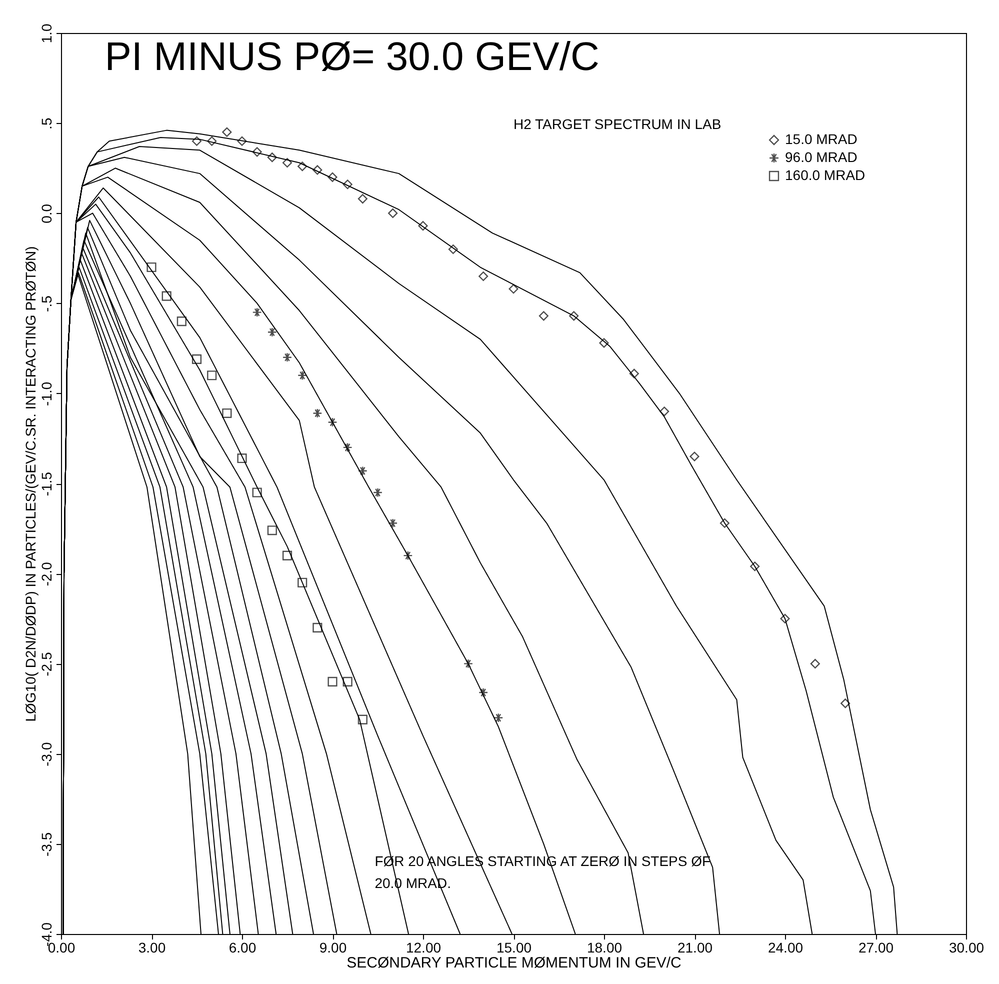 This screenshot has width=999, height=984. Describe the element at coordinates (876, 948) in the screenshot. I see `x-tick-label: 27.00` at that location.